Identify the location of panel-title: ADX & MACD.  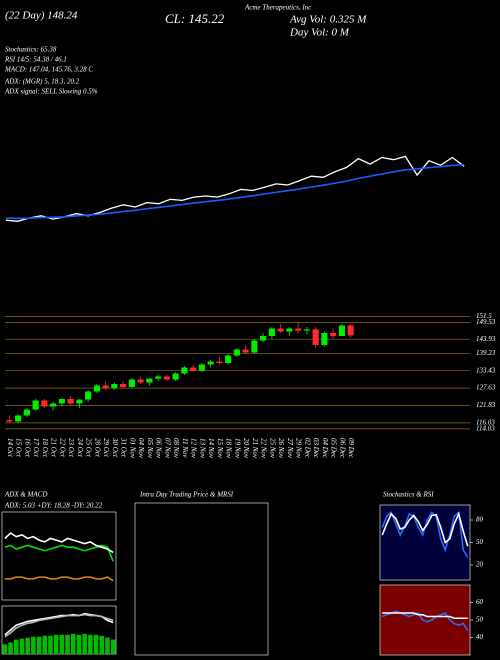
(25, 495).